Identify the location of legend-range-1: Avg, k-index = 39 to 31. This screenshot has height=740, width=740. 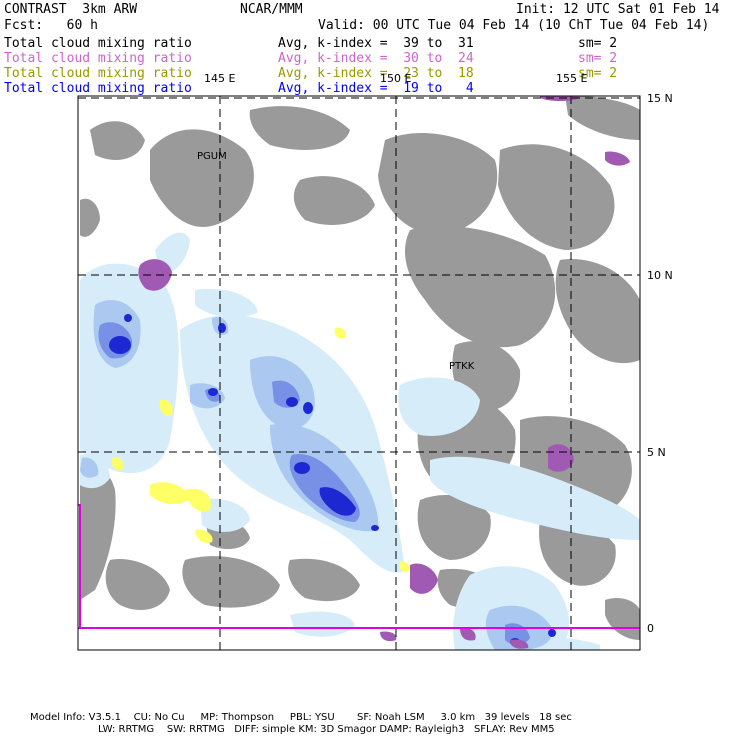
(376, 43).